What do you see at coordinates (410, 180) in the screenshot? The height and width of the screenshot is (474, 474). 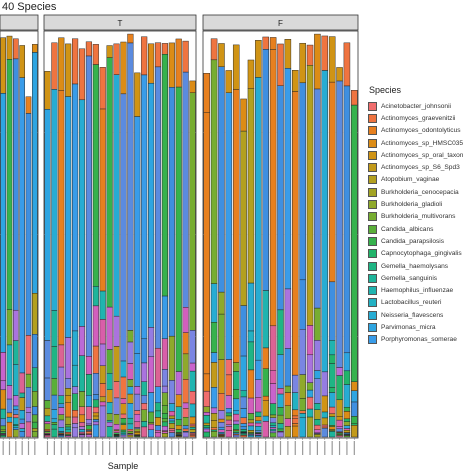 I see `legend-label: Atopobium_vaginae` at bounding box center [410, 180].